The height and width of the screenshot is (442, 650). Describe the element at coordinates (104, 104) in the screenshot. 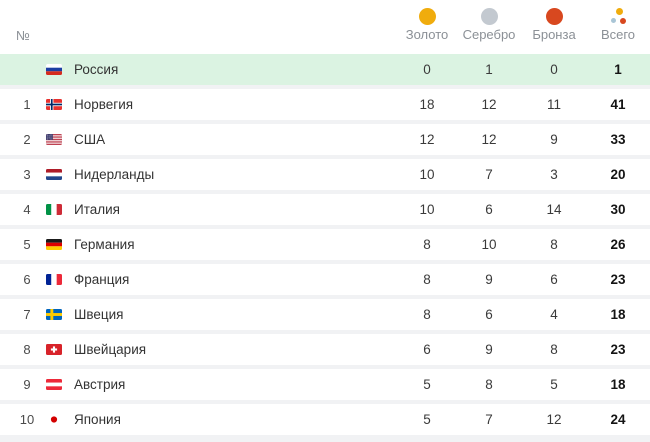

I see `country-name: Норвегия` at that location.